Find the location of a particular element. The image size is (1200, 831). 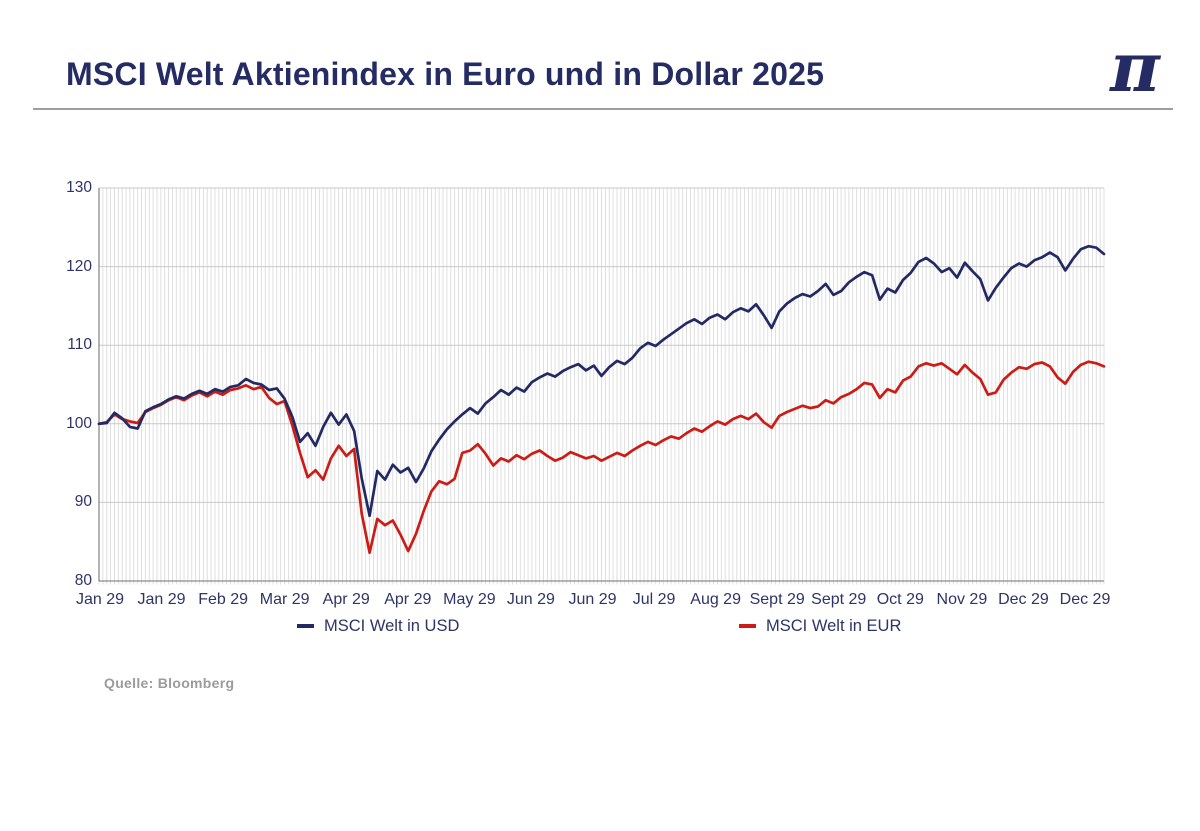

pi-logo-icon: π is located at coordinates (1135, 68).